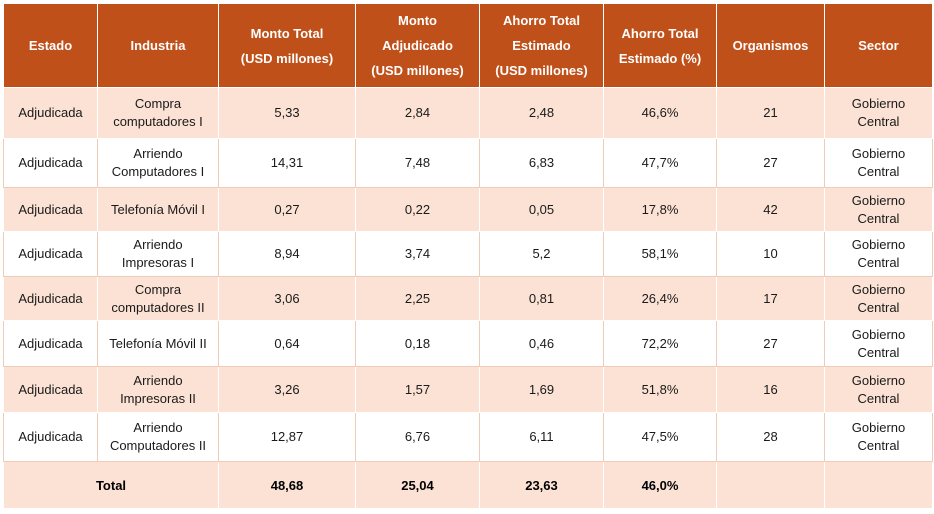 The image size is (934, 514). I want to click on cell-ahorro-pct: 51,8%, so click(660, 389).